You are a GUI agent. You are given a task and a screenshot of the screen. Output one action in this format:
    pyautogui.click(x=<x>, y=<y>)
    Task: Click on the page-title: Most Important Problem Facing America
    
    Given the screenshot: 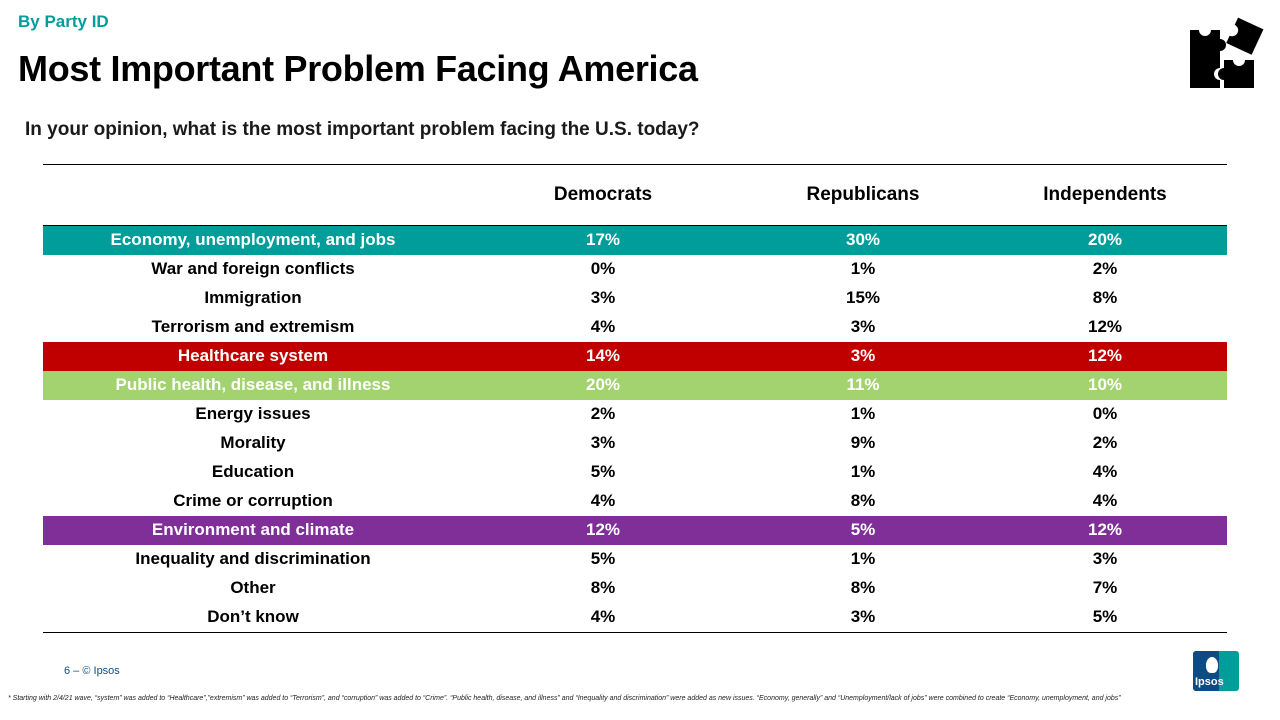 What is the action you would take?
    pyautogui.click(x=358, y=68)
    